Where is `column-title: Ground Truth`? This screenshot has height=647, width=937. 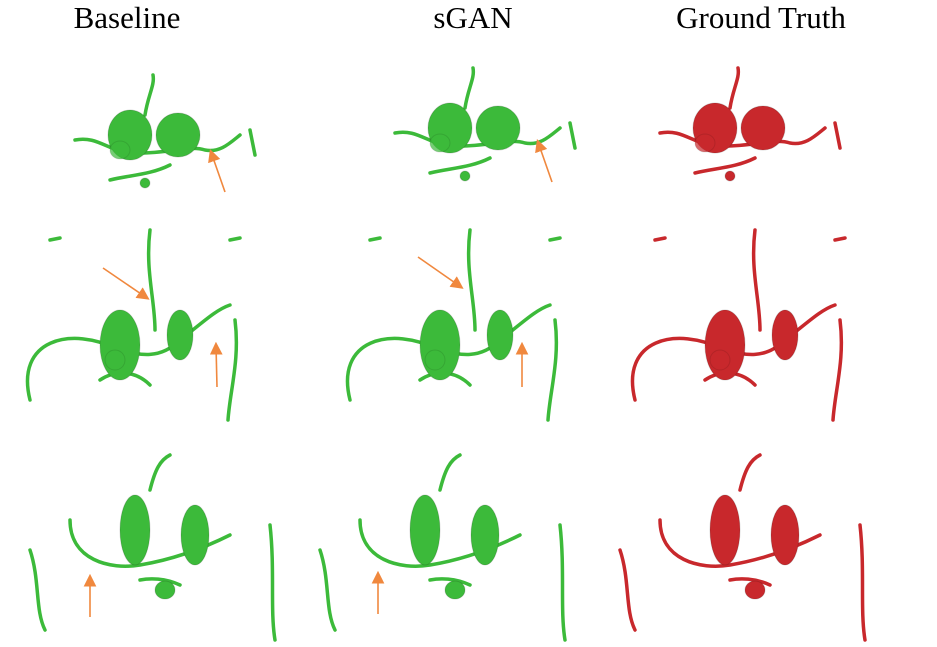
column-title: Ground Truth is located at coordinates (761, 17).